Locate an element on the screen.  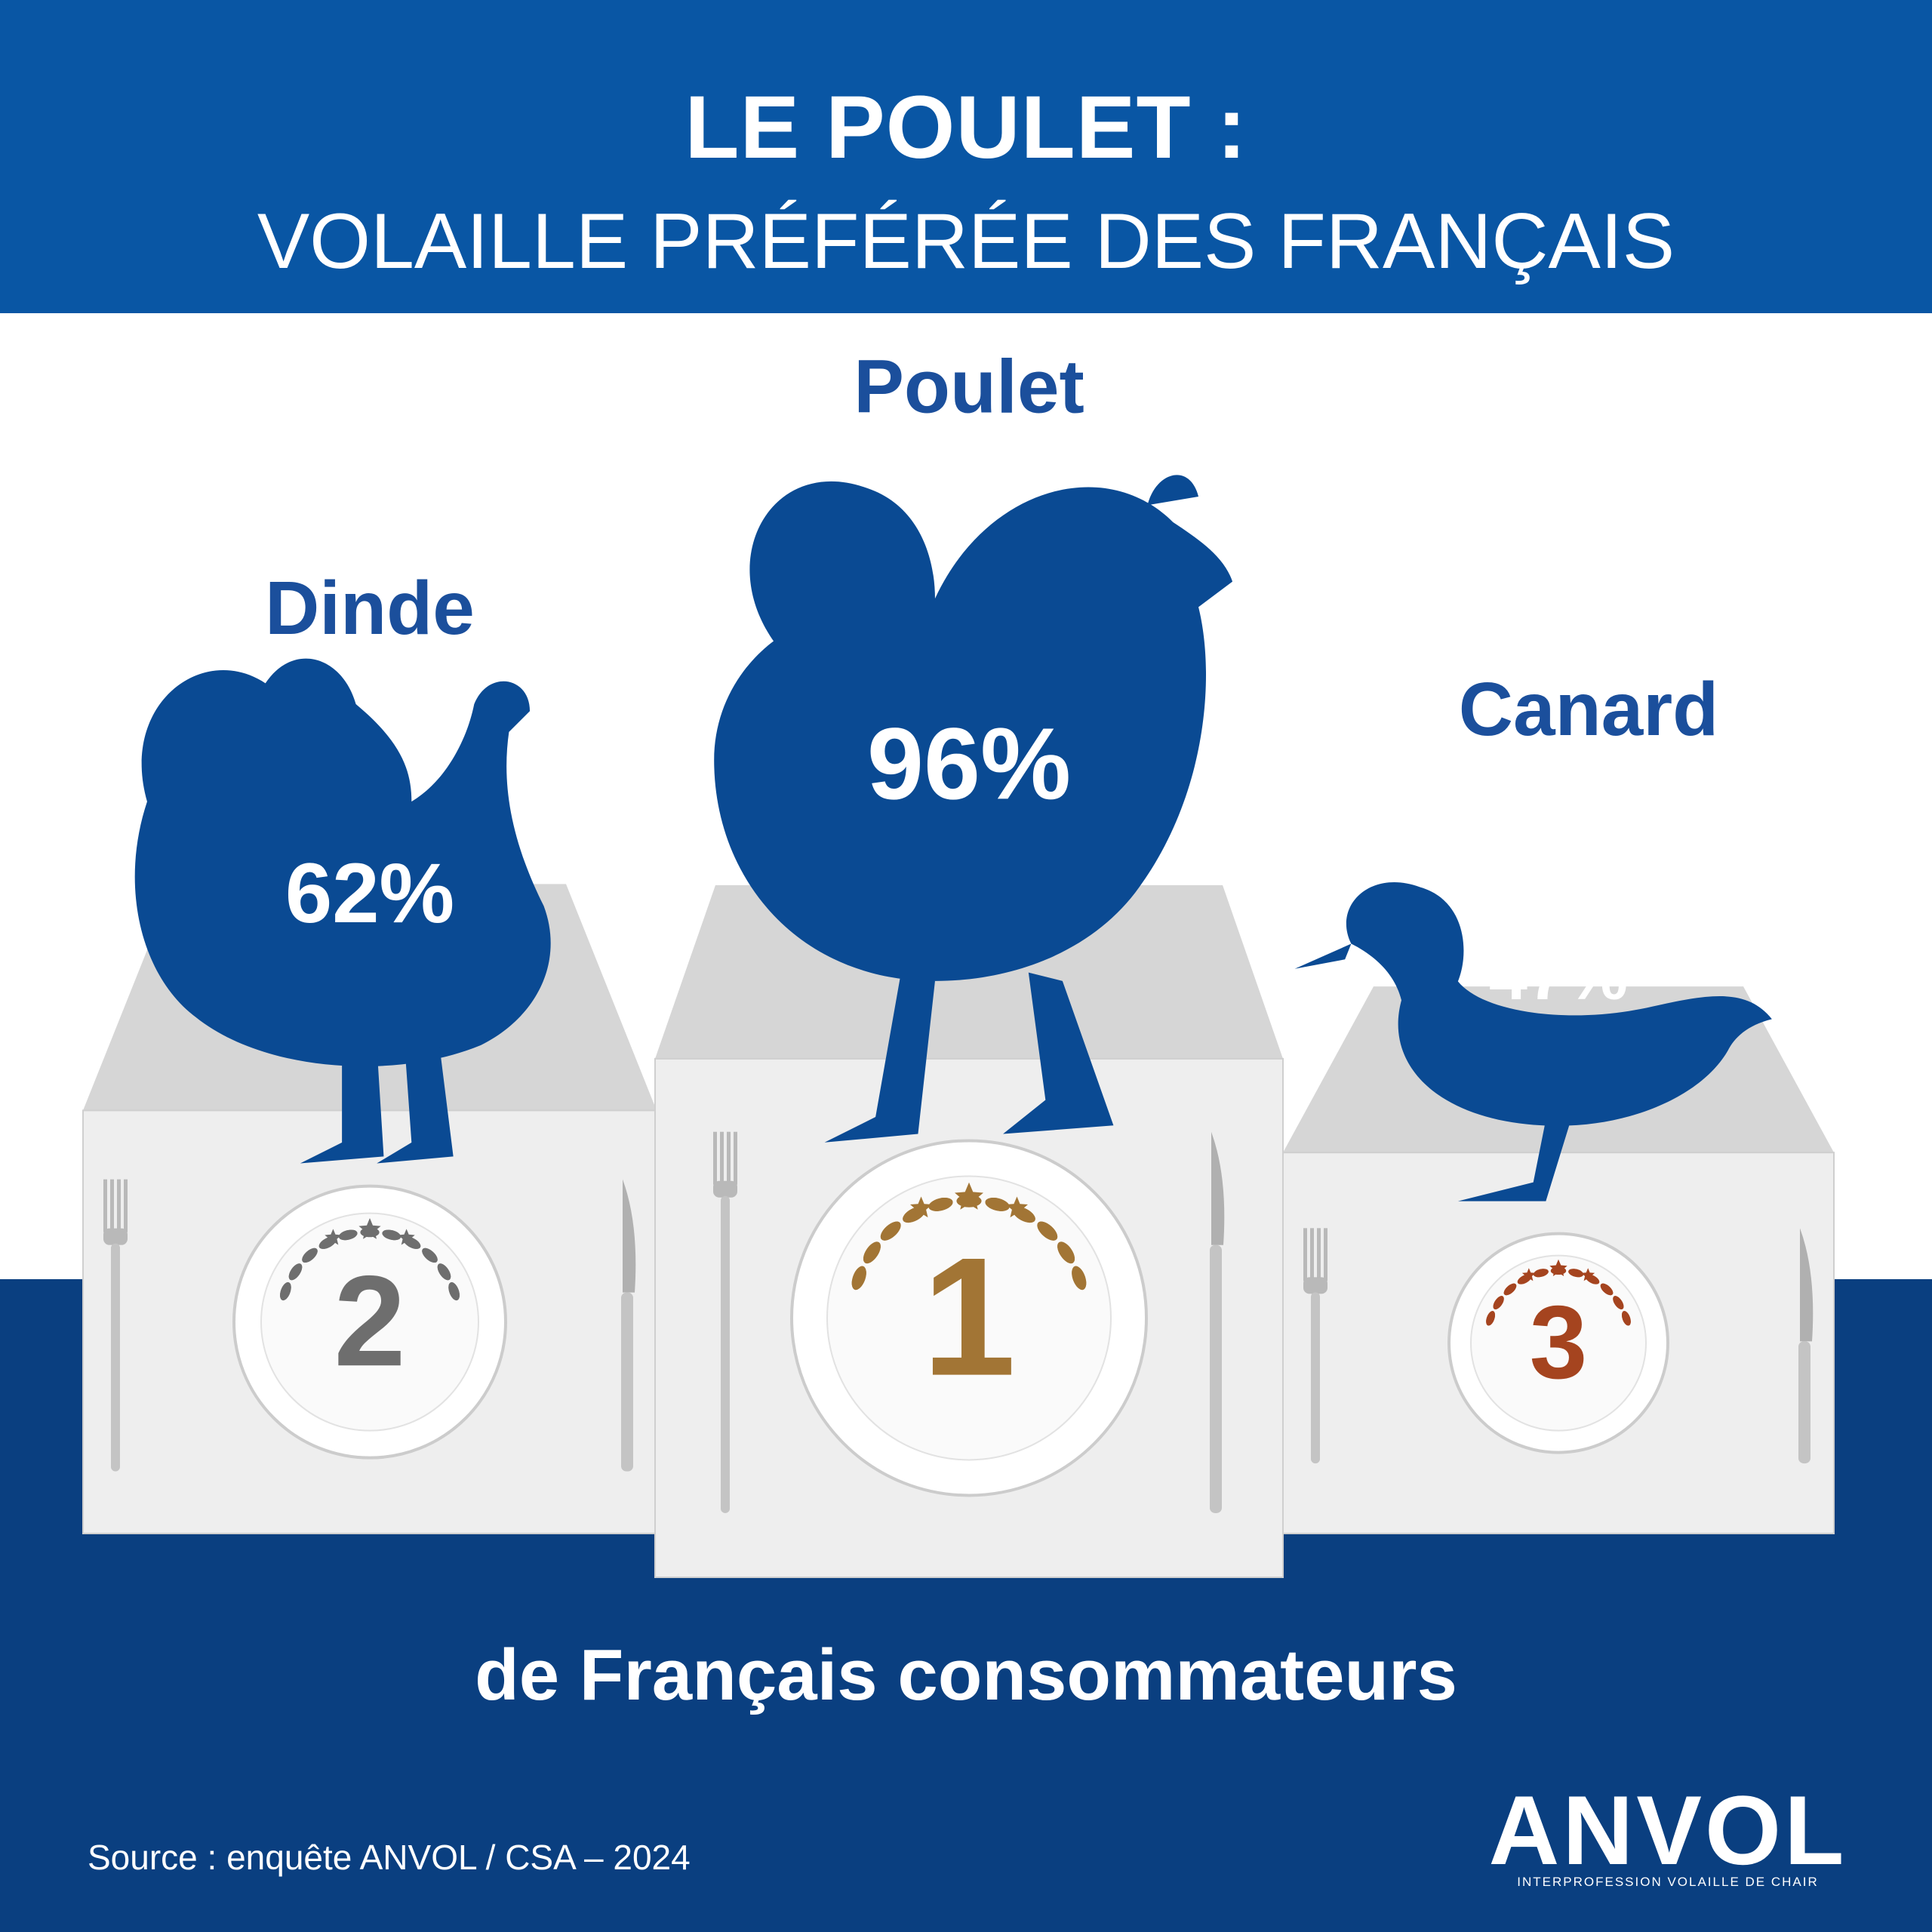
rank-number-1: 1 is located at coordinates (969, 1317).